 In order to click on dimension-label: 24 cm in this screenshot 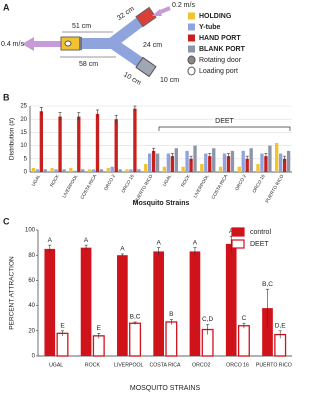, I will do `click(152, 45)`.